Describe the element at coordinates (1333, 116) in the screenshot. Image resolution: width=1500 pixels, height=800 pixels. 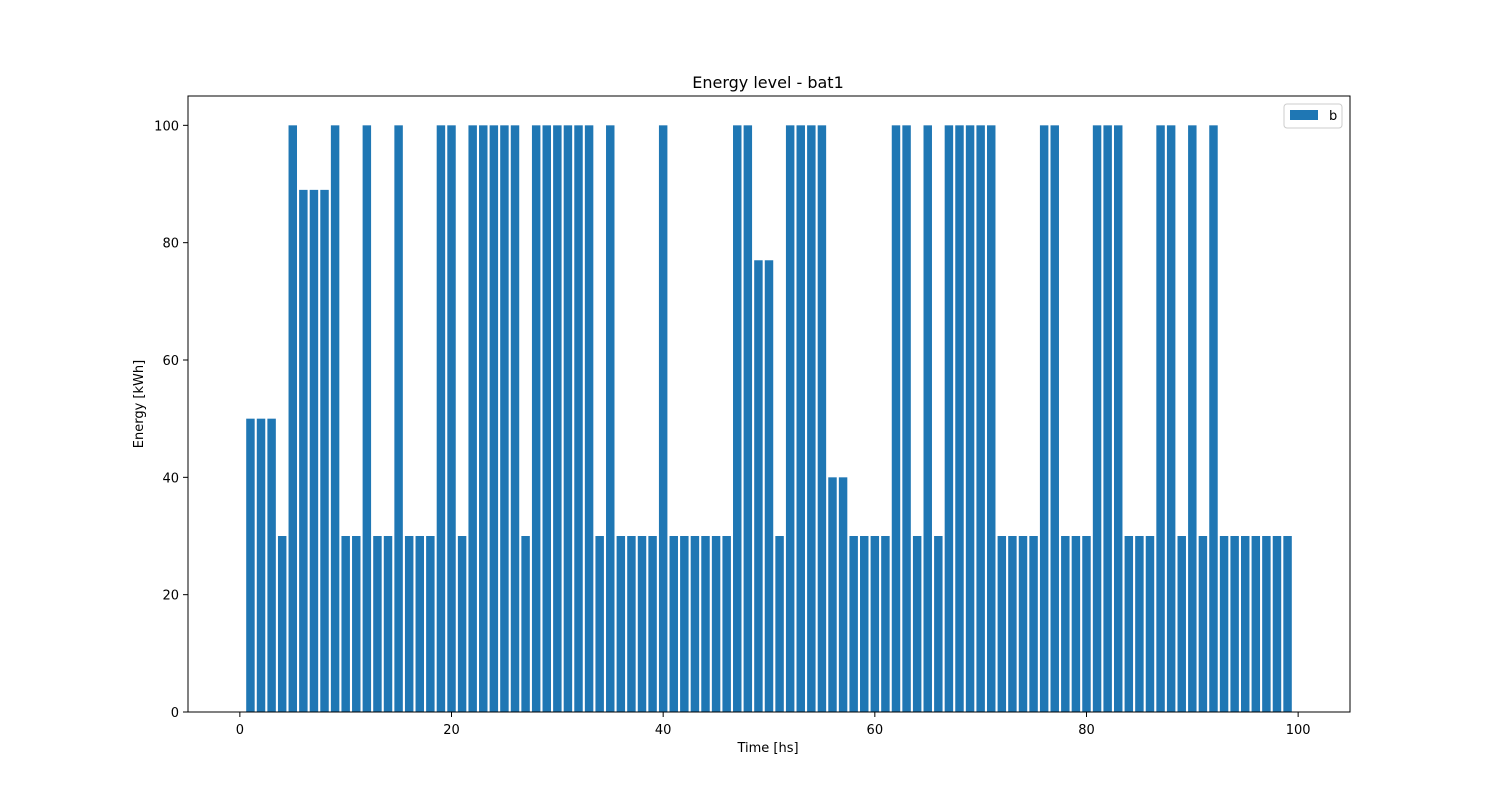
I see `legend-label: b` at that location.